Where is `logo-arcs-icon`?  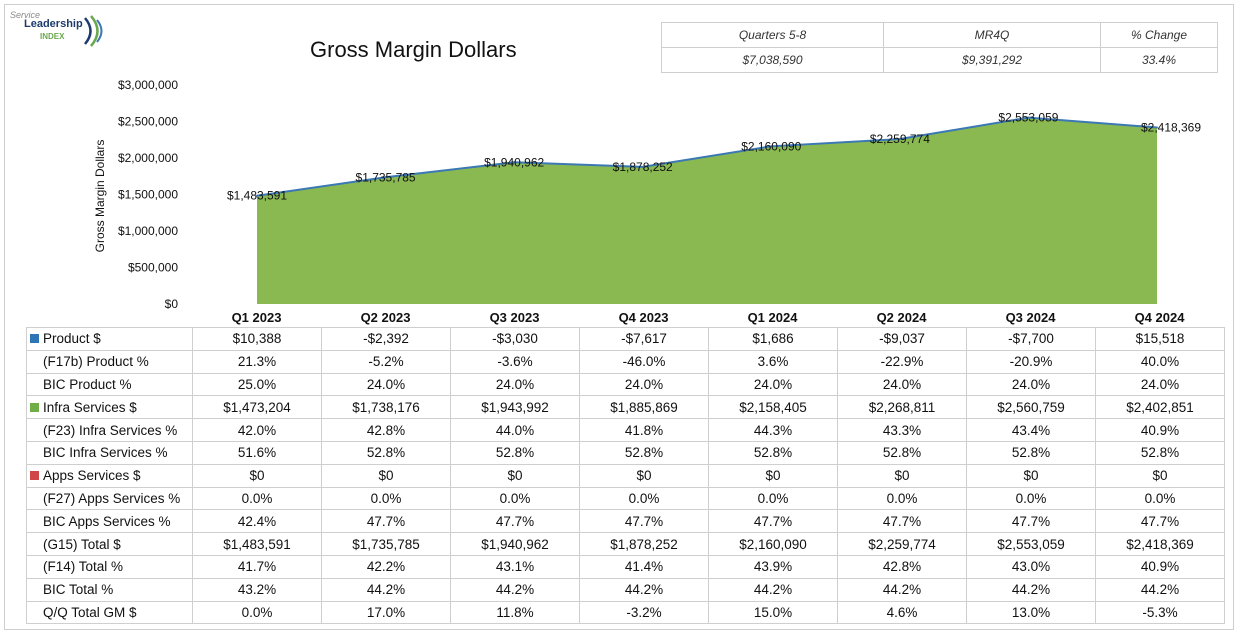 logo-arcs-icon is located at coordinates (93, 31).